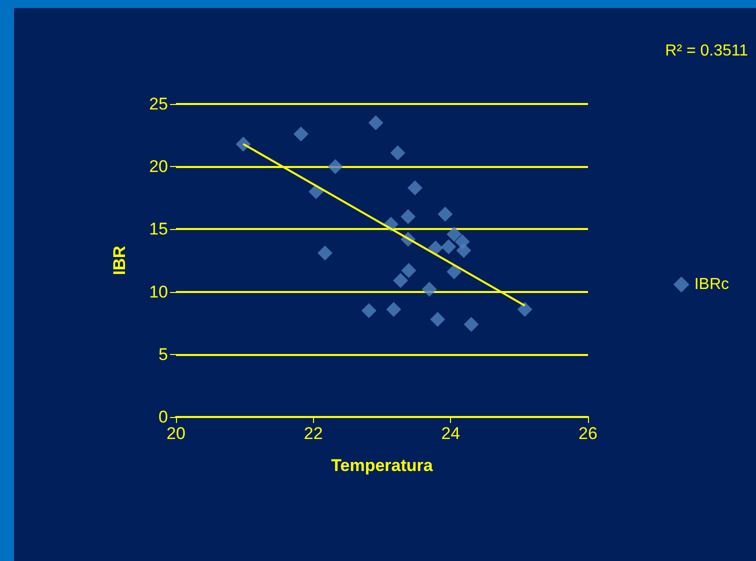 The height and width of the screenshot is (561, 756). I want to click on x-tick-label: 22, so click(313, 433).